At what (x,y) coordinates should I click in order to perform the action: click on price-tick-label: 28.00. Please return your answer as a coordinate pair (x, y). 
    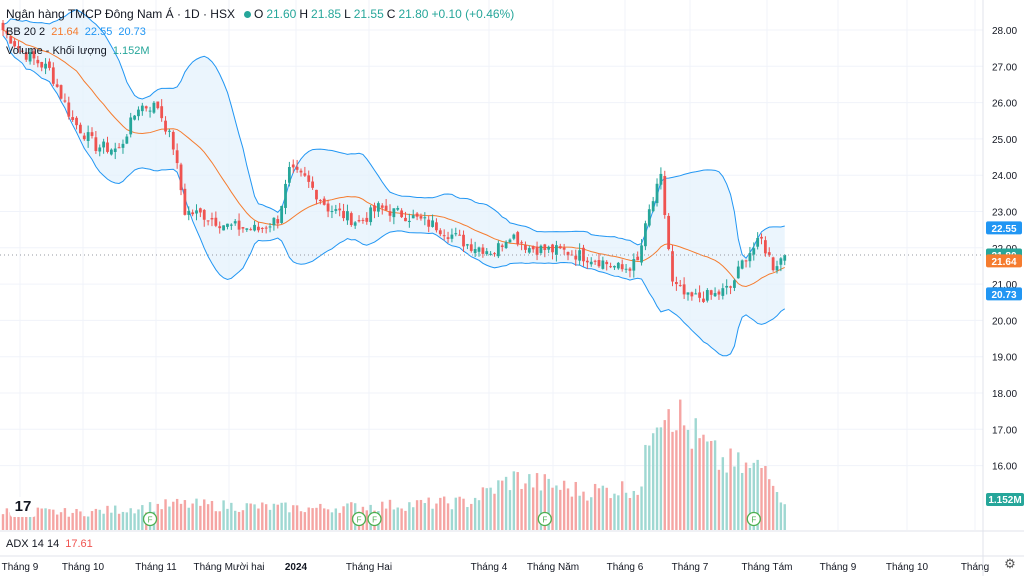
    Looking at the image, I should click on (1004, 31).